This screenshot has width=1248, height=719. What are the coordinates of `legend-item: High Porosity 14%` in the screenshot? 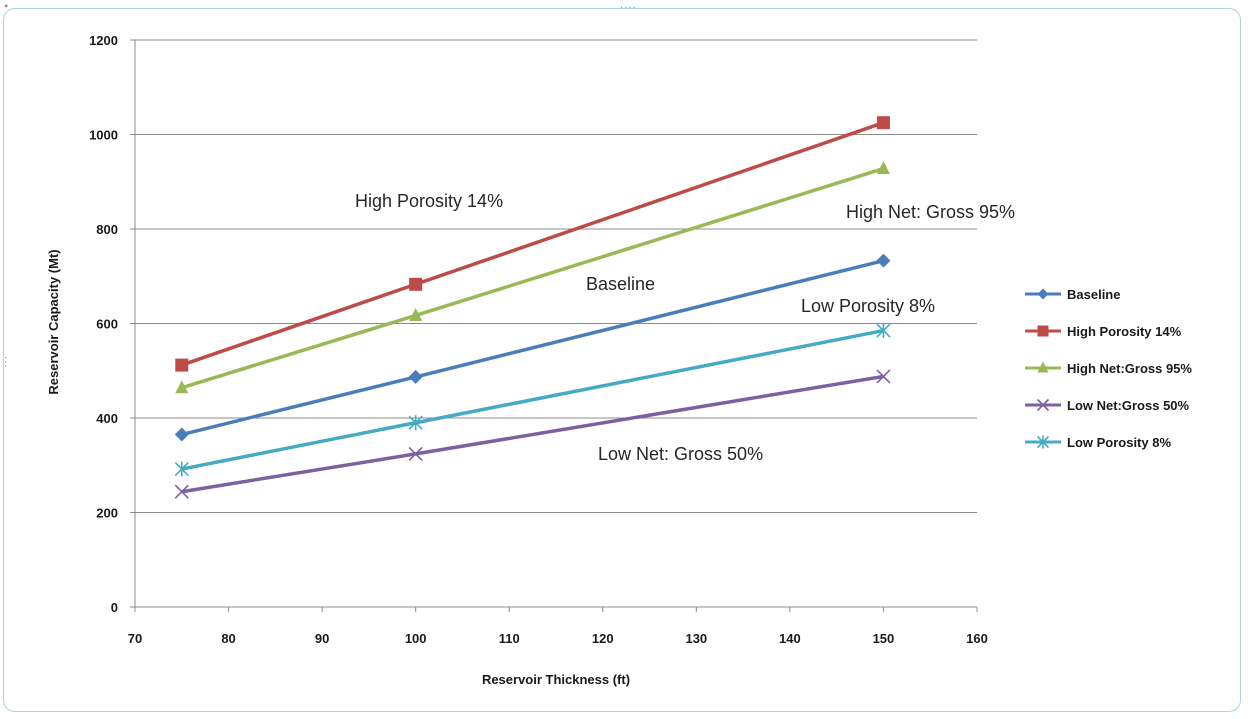 It's located at (1103, 331).